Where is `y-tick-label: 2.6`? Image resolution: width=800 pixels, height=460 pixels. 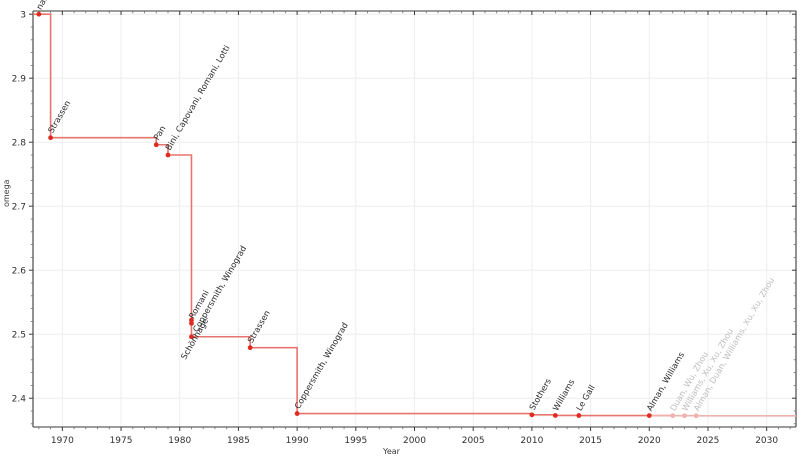
y-tick-label: 2.6 is located at coordinates (19, 272).